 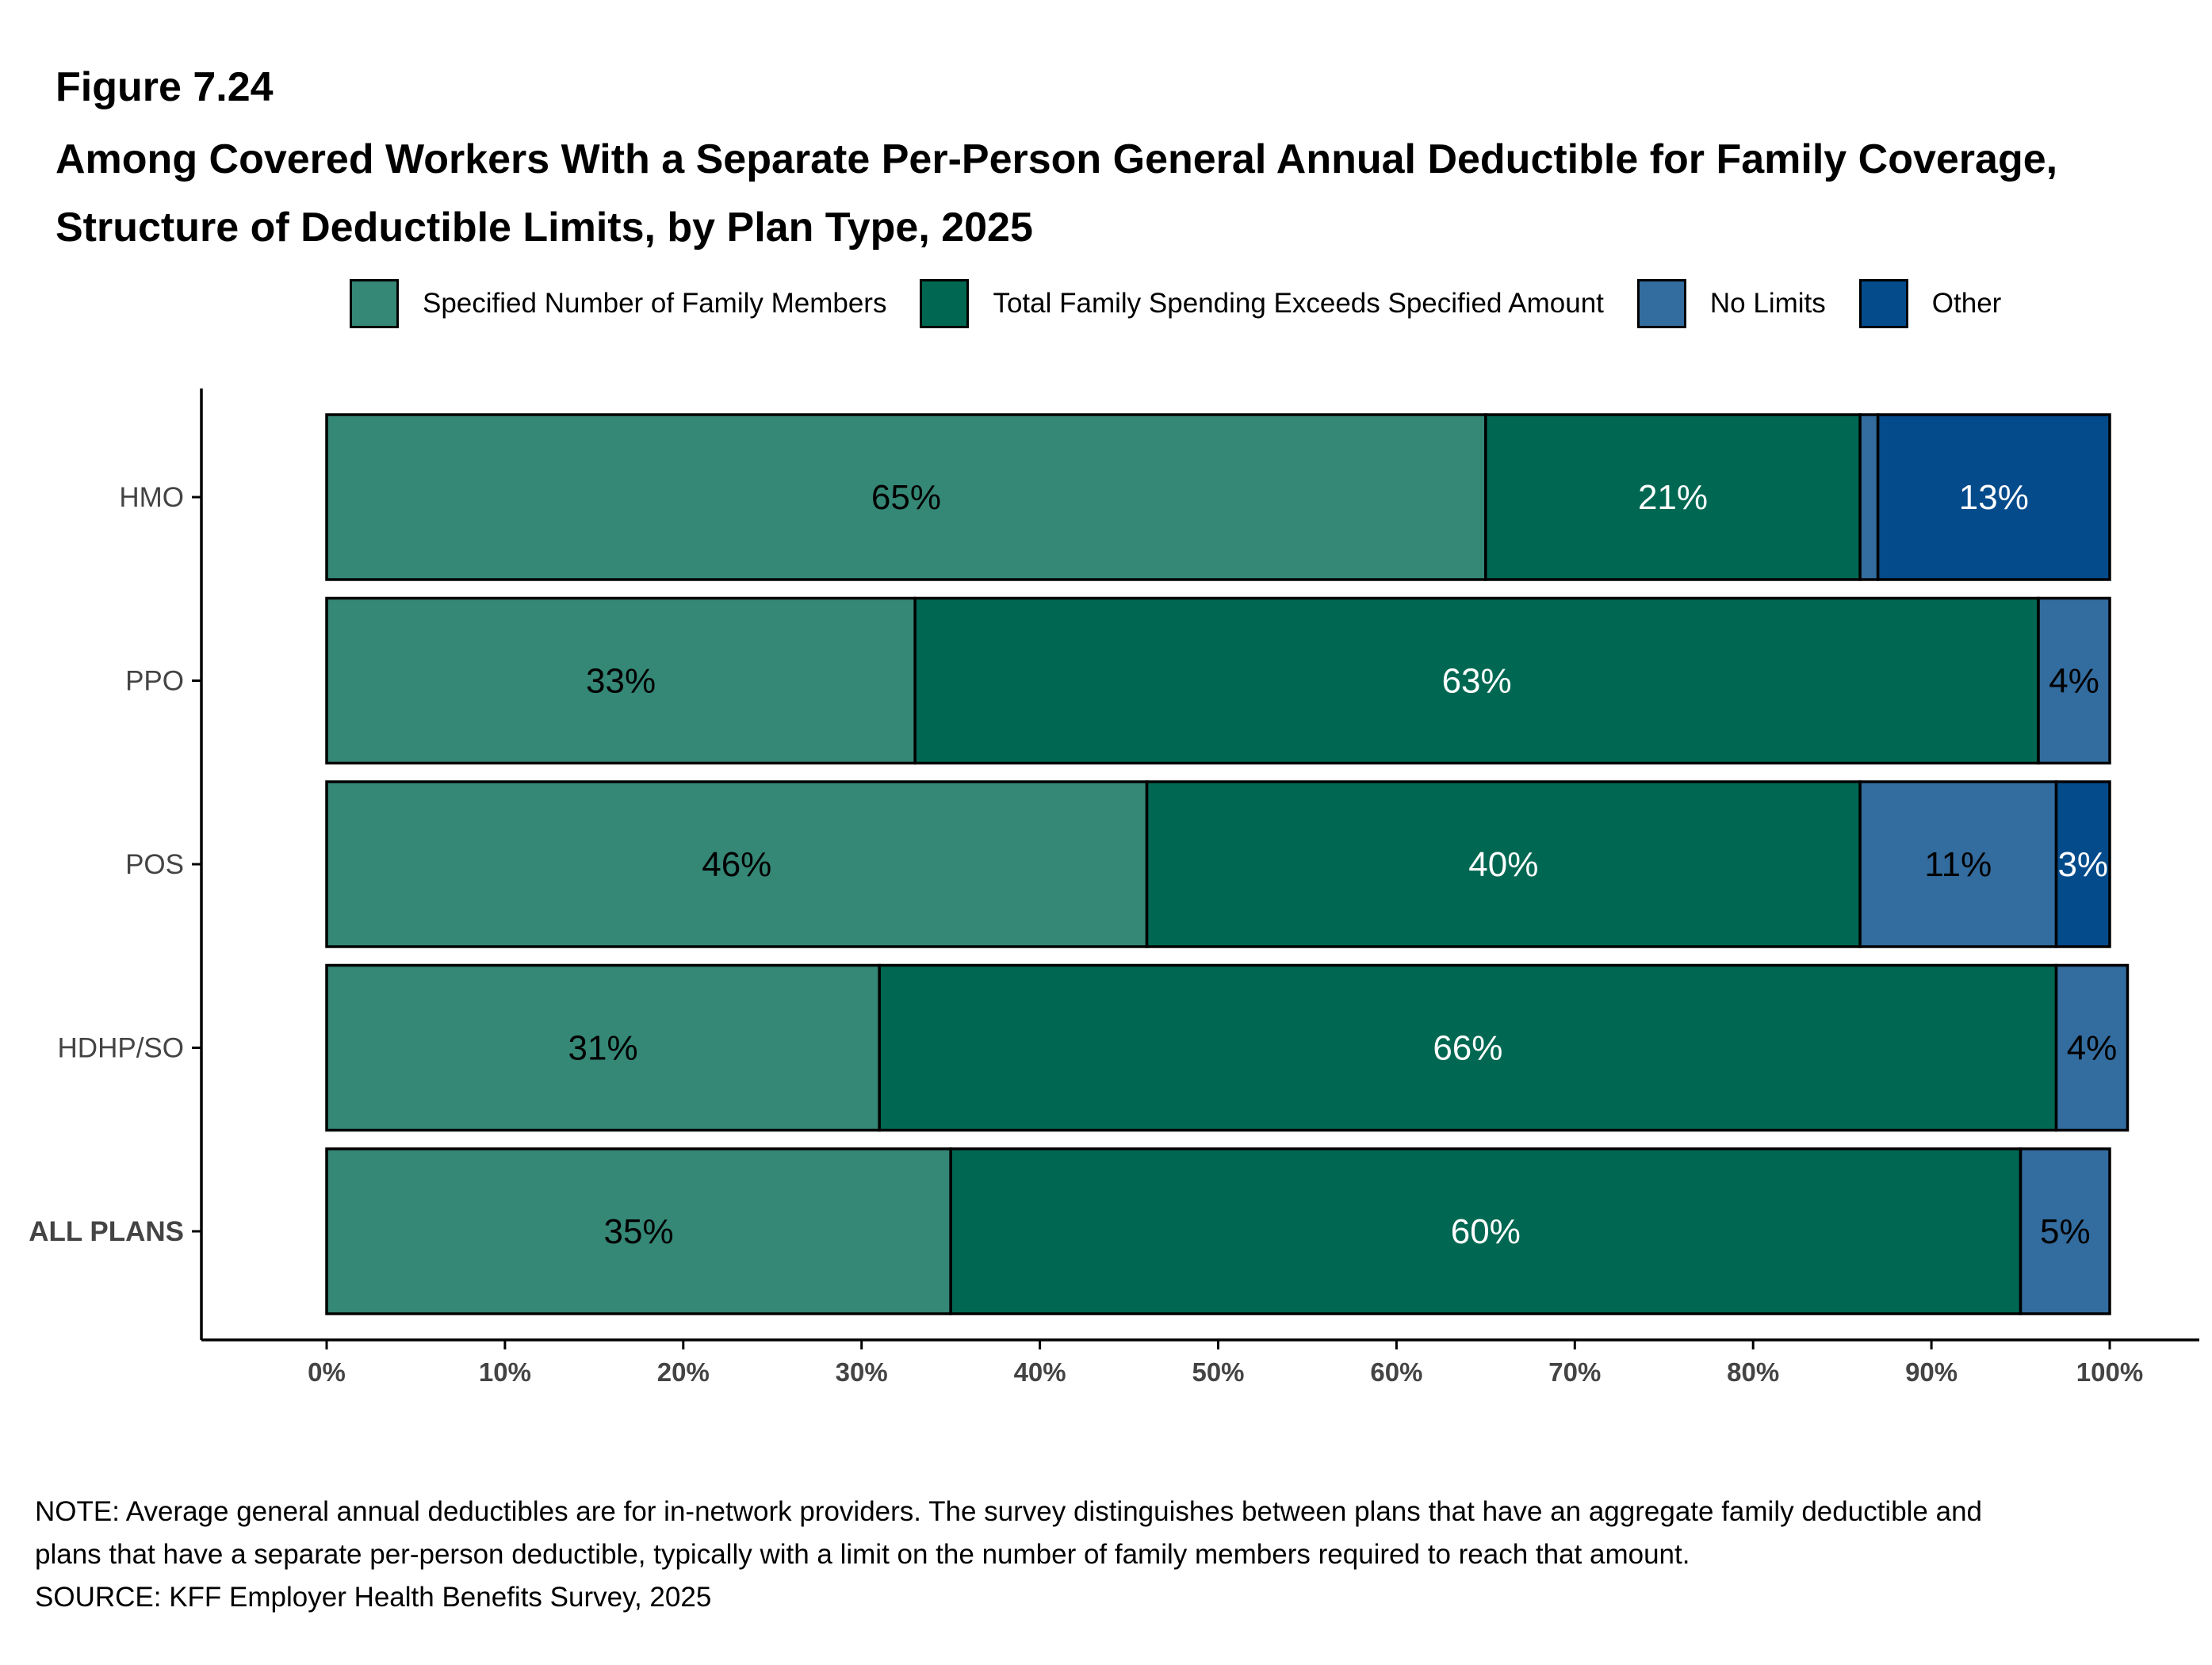 What do you see at coordinates (1930, 303) in the screenshot?
I see `legend-item-other: Other` at bounding box center [1930, 303].